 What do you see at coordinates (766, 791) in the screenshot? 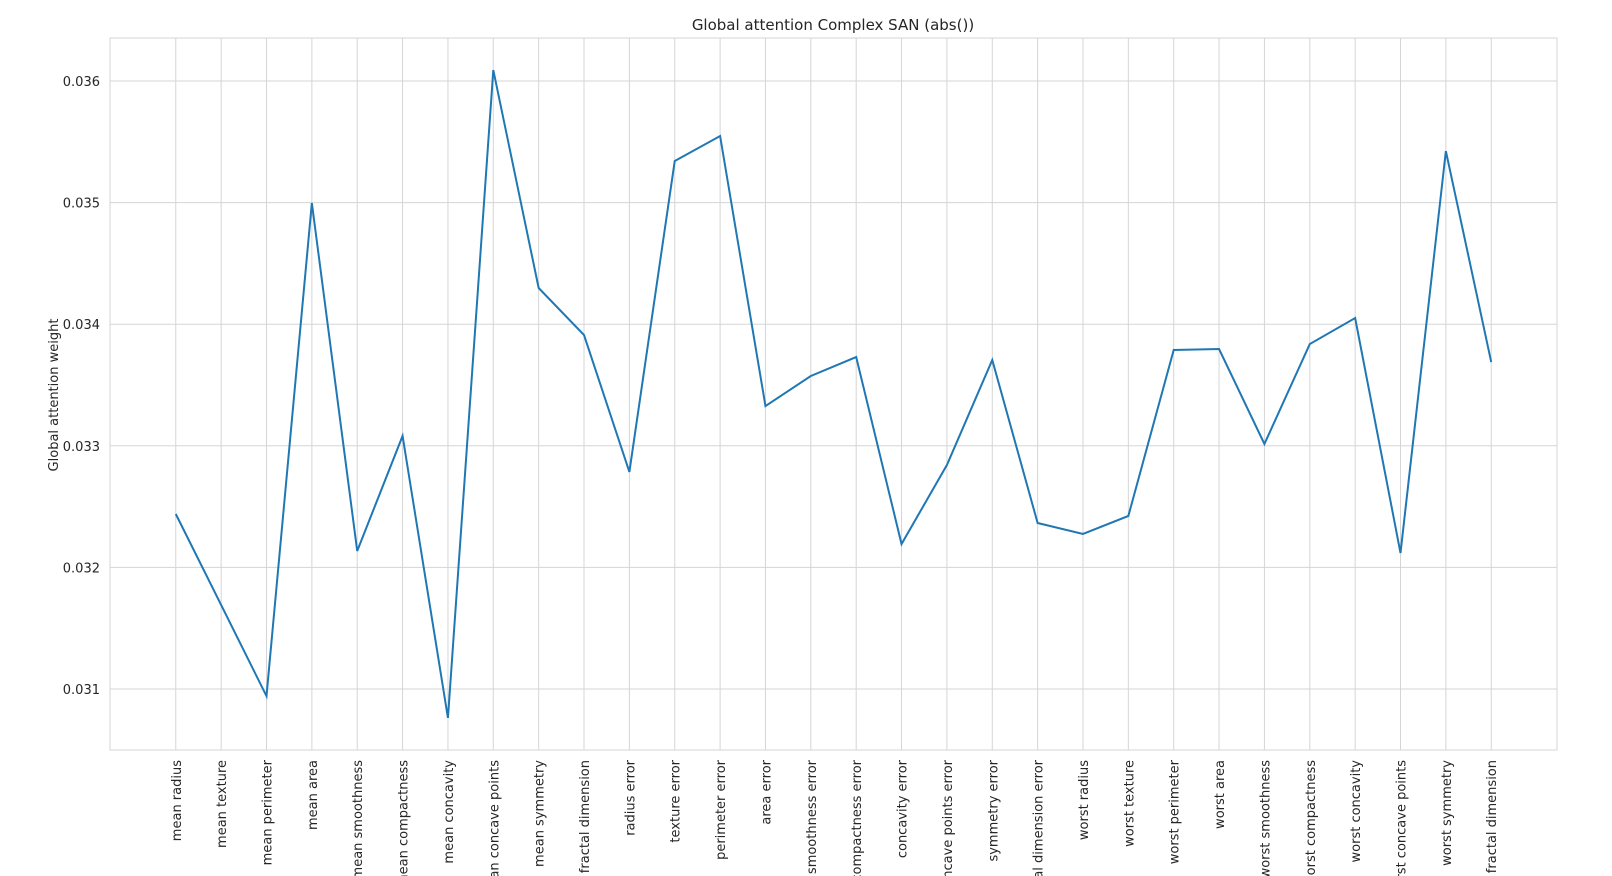
I see `x-tick-label: area error` at bounding box center [766, 791].